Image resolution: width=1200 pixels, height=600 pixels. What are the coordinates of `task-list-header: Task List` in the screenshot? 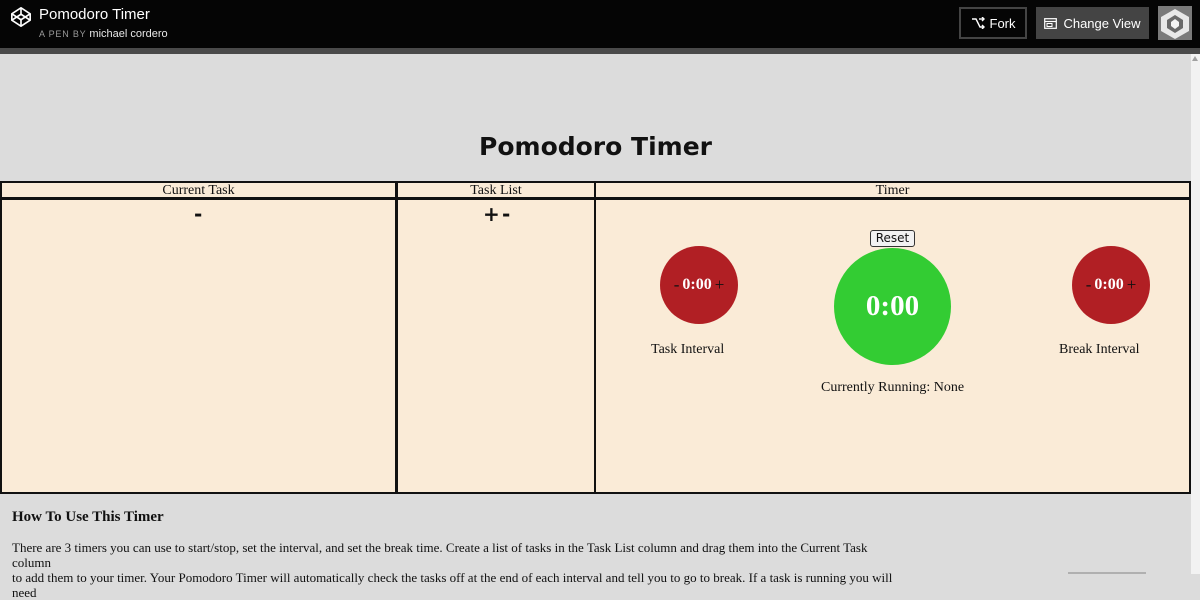 It's located at (496, 190).